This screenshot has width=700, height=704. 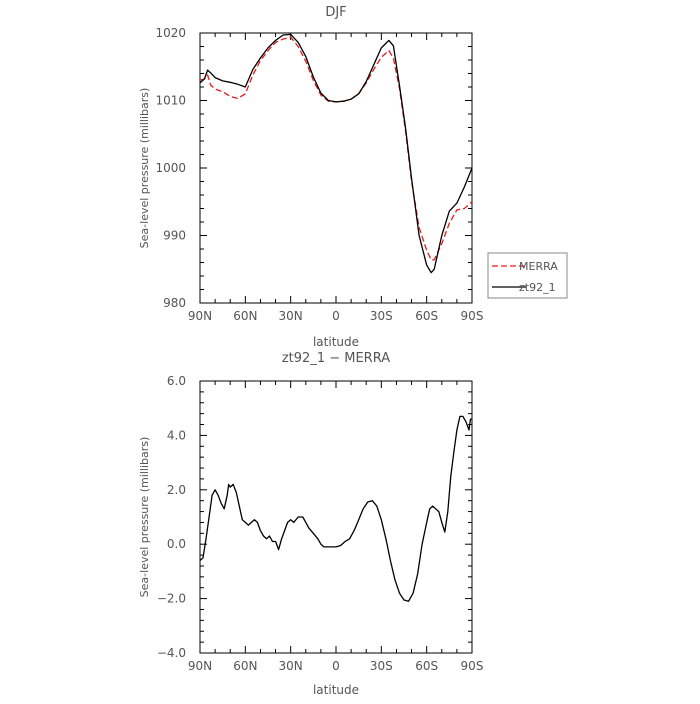 What do you see at coordinates (170, 101) in the screenshot?
I see `djf-y-tick-label: 1010` at bounding box center [170, 101].